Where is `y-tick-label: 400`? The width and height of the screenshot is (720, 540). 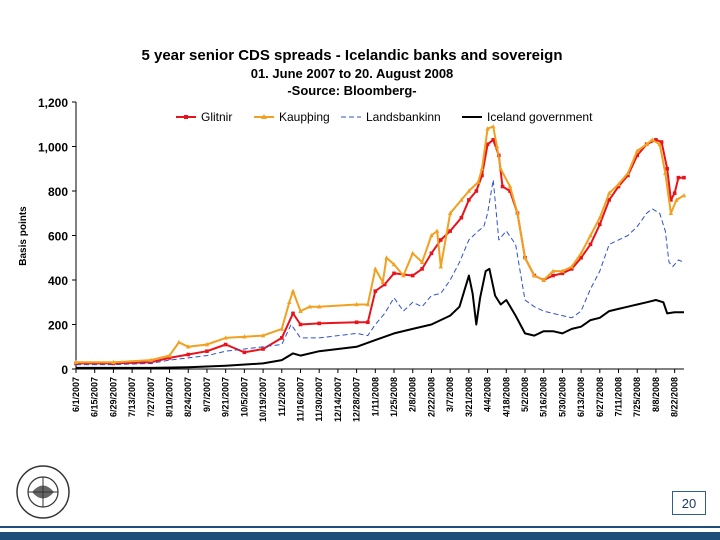 y-tick-label: 400 is located at coordinates (58, 281).